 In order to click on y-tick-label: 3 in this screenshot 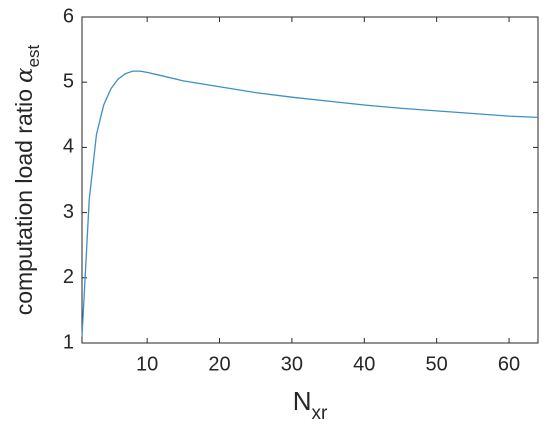, I will do `click(68, 212)`.